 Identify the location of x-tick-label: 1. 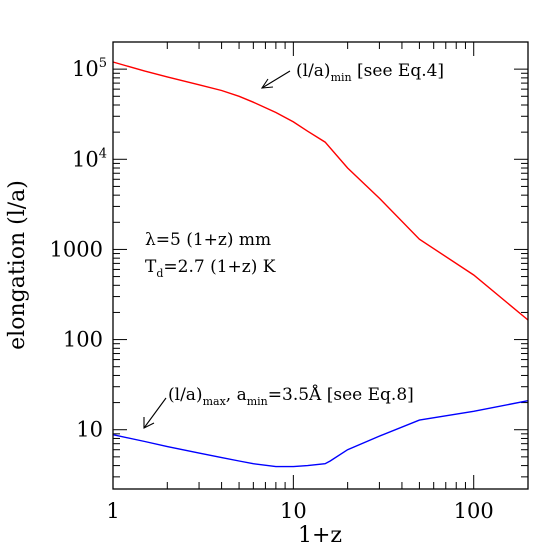
(112, 511).